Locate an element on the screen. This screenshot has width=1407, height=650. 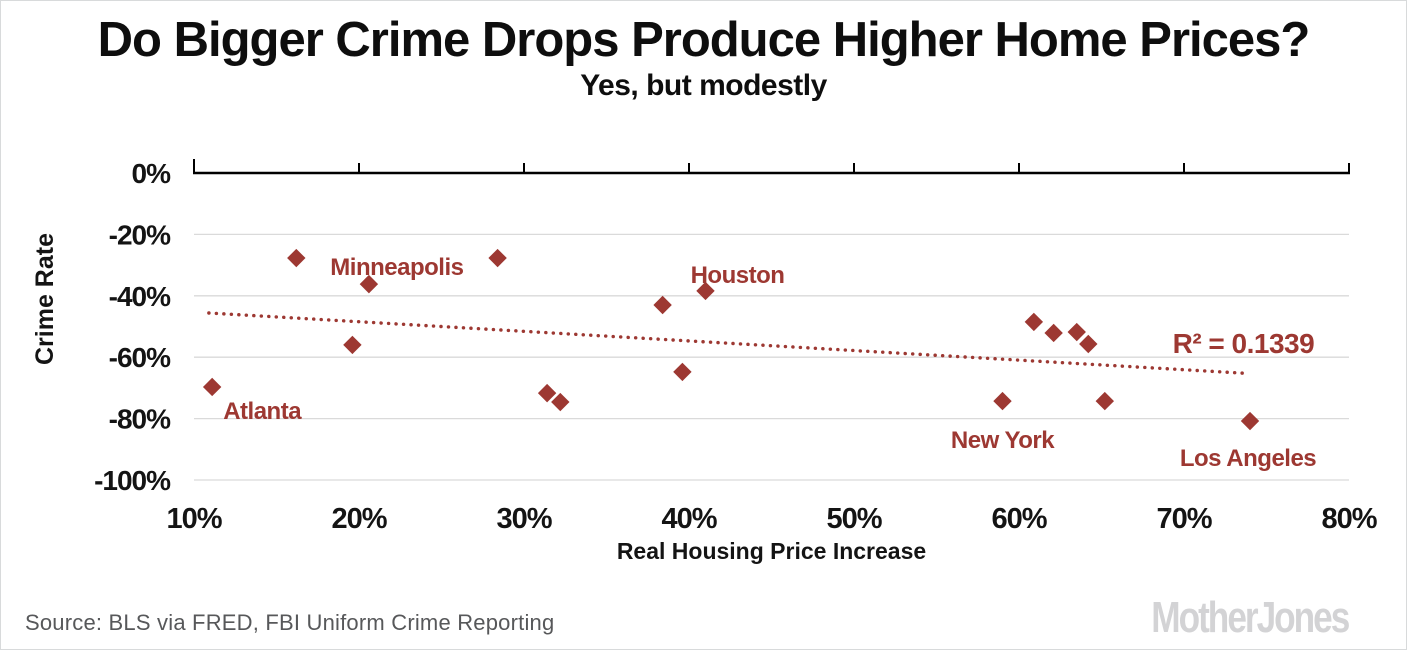
x-tick-label: 20% is located at coordinates (359, 519).